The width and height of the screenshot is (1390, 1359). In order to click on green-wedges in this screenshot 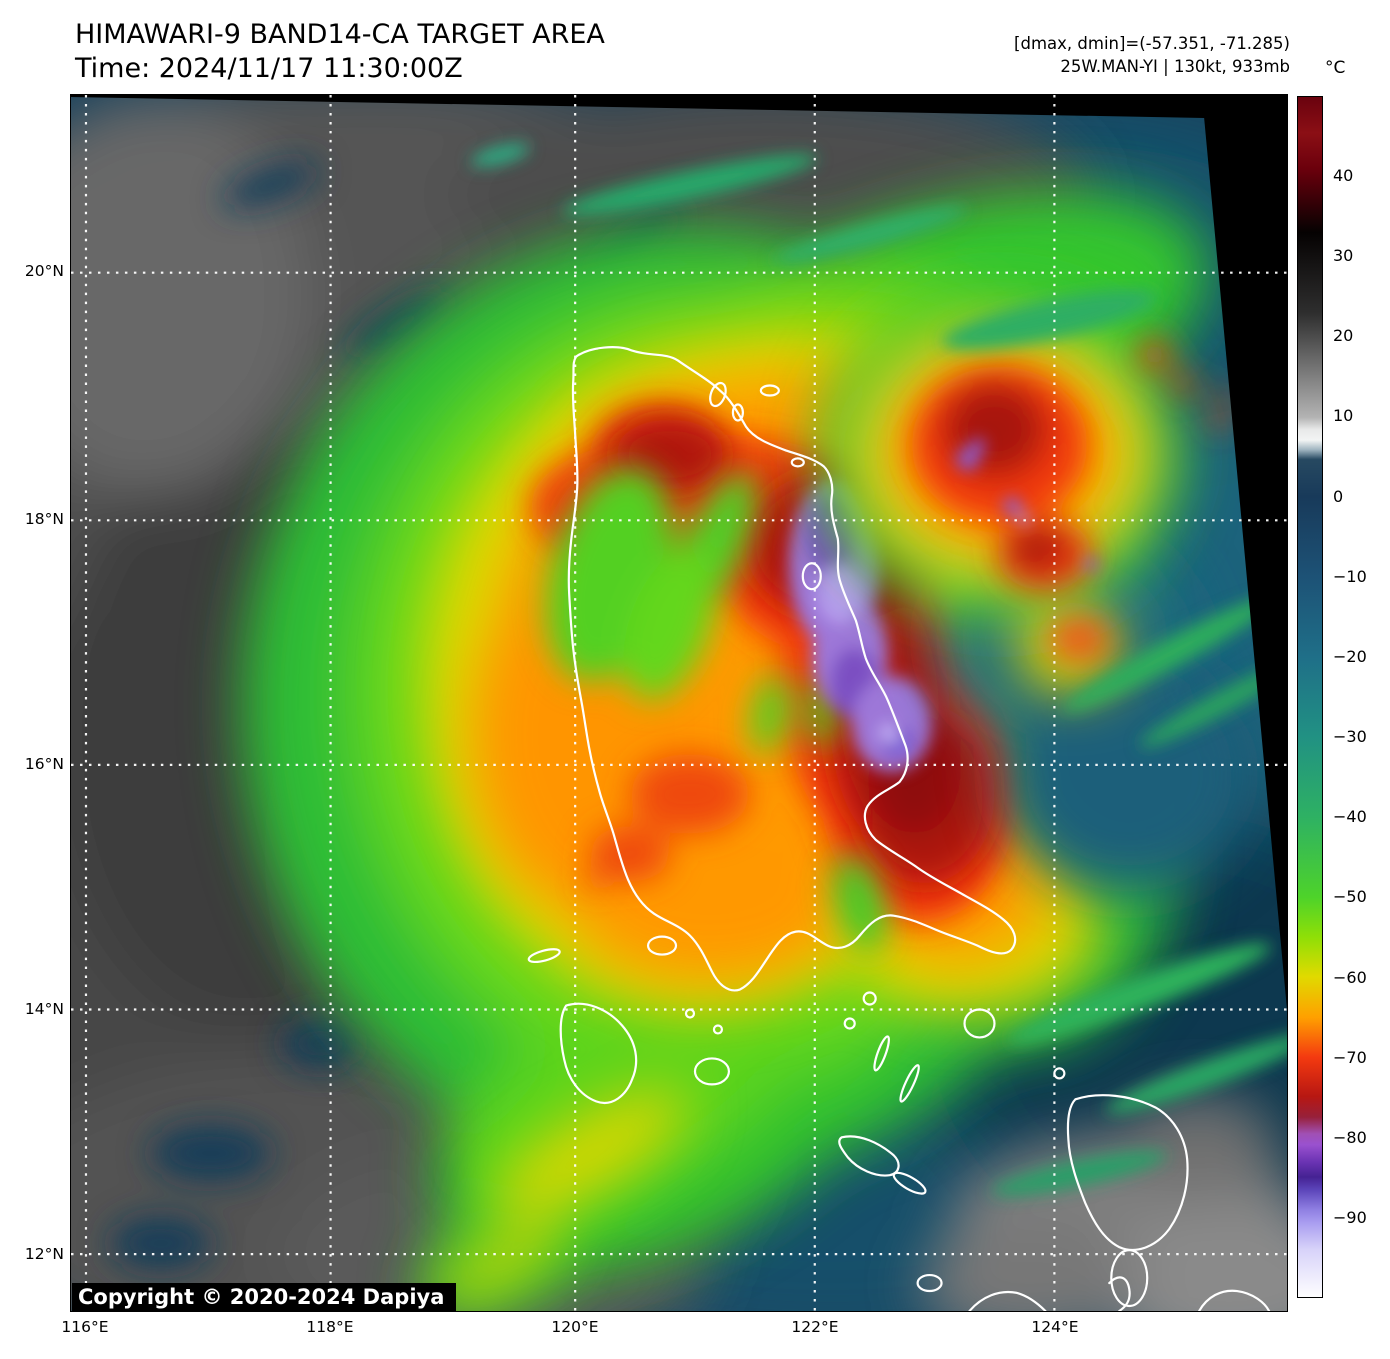, I will do `click(716, 710)`.